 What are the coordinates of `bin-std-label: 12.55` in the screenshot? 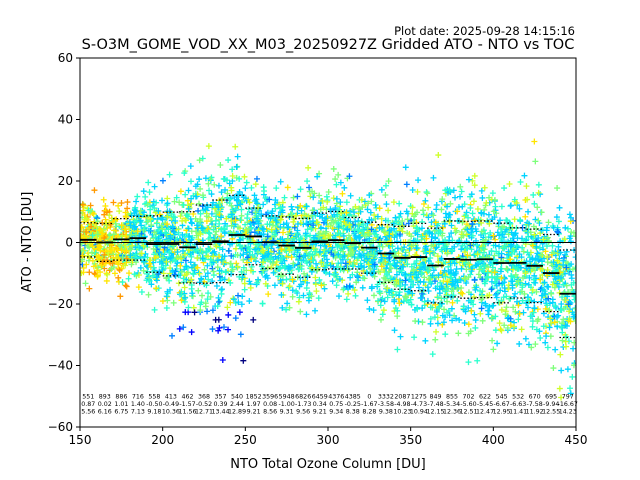 It's located at (551, 411).